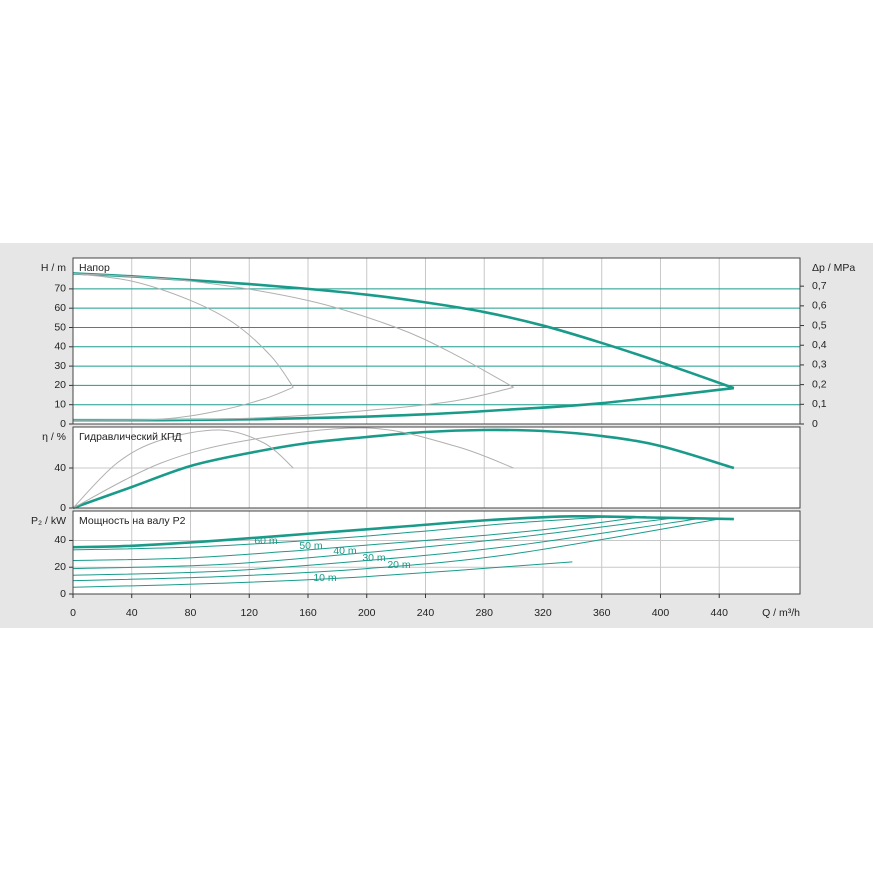  Describe the element at coordinates (48, 521) in the screenshot. I see `y-axis-label: P₂ / kW` at that location.